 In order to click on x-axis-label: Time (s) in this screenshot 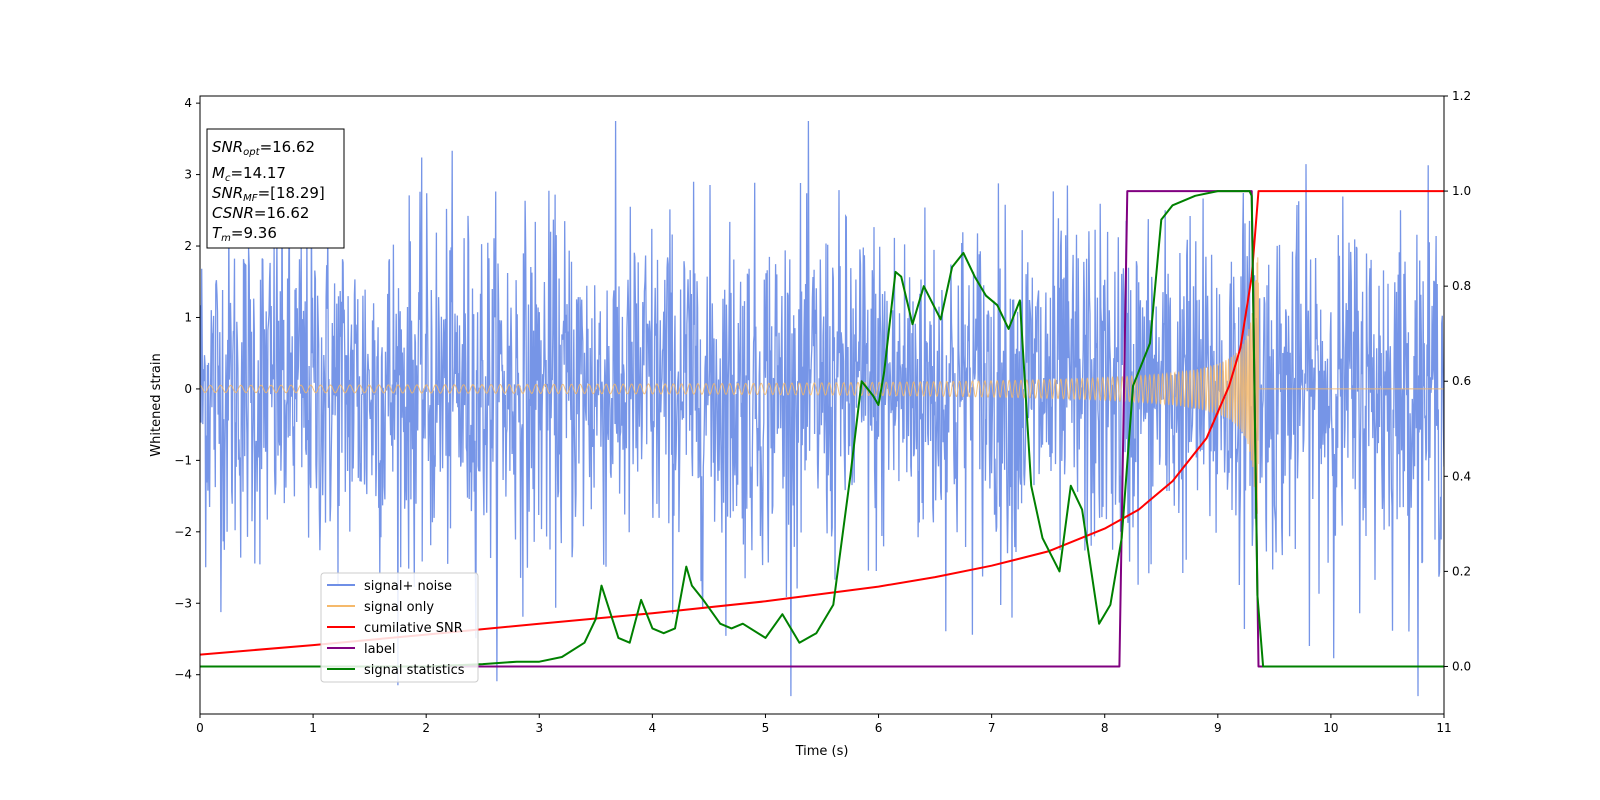, I will do `click(822, 751)`.